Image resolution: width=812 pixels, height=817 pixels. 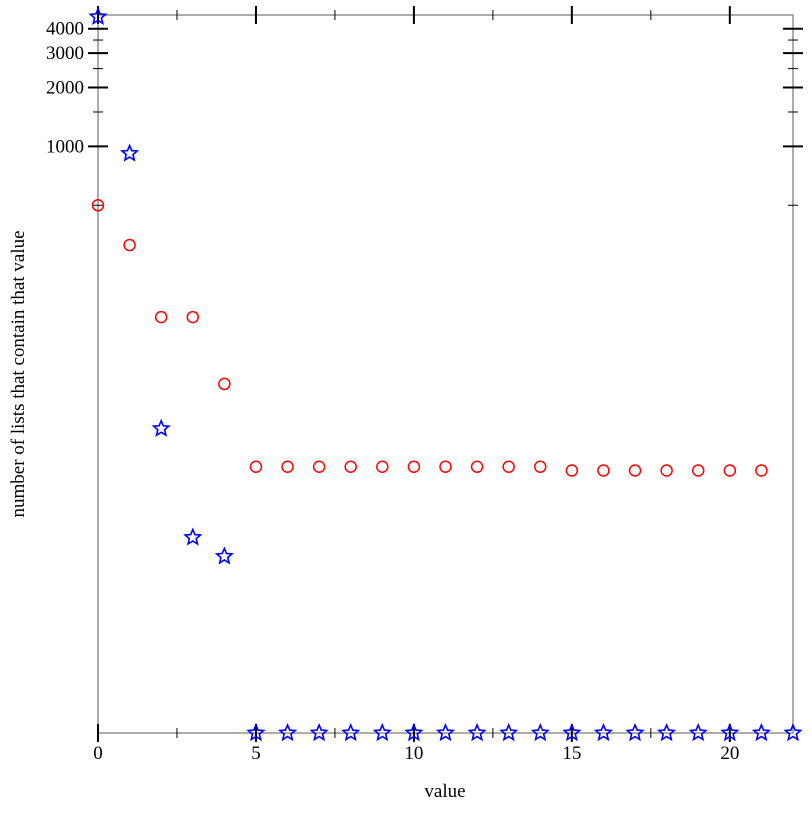 I want to click on x-tick-label: 15, so click(x=571, y=753).